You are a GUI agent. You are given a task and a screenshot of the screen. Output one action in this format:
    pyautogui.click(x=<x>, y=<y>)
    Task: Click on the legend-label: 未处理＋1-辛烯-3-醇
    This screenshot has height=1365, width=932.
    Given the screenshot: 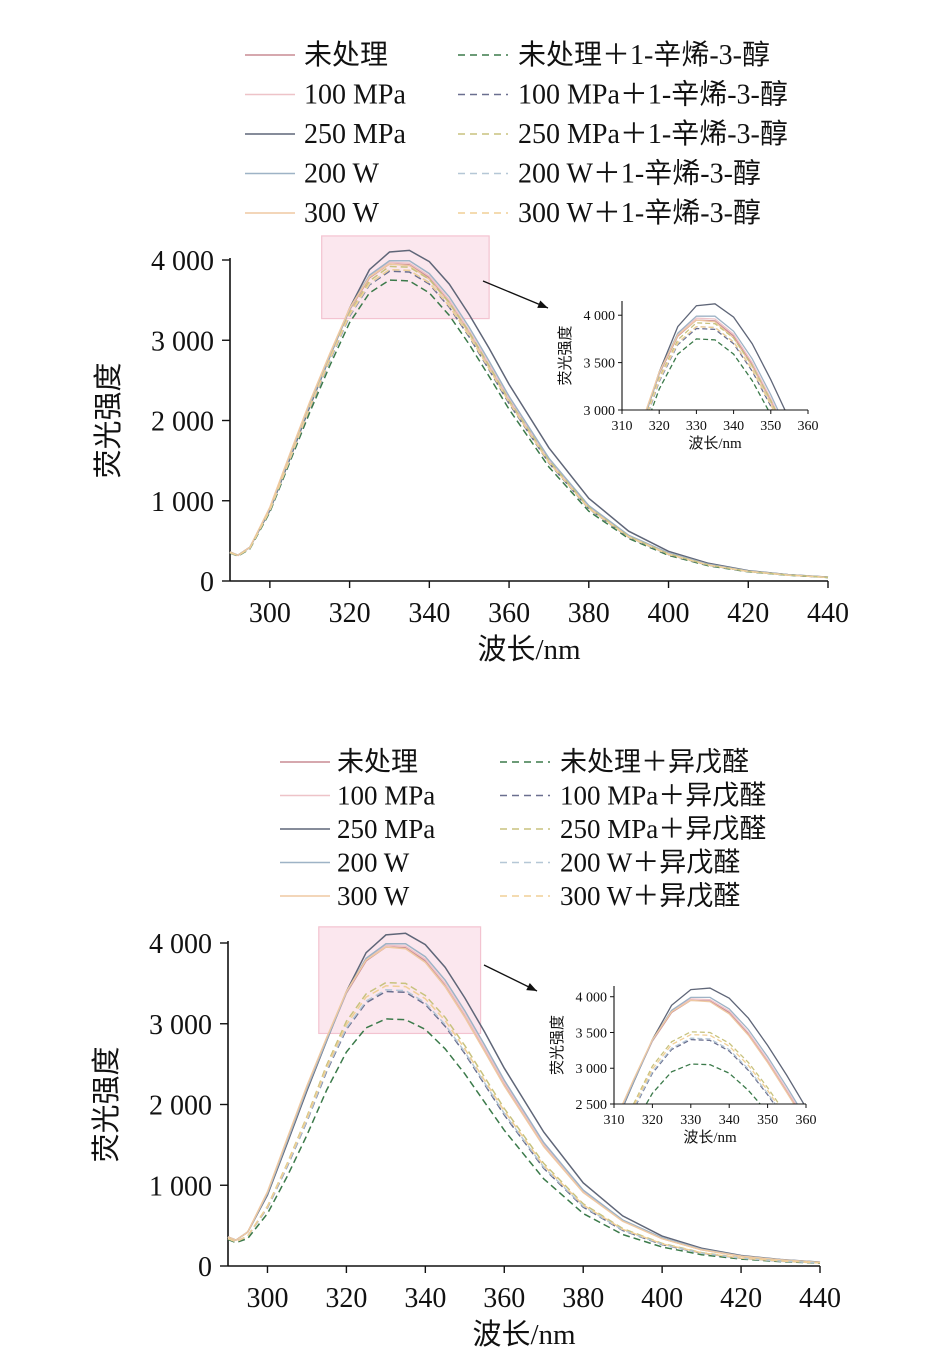 What is the action you would take?
    pyautogui.click(x=644, y=55)
    